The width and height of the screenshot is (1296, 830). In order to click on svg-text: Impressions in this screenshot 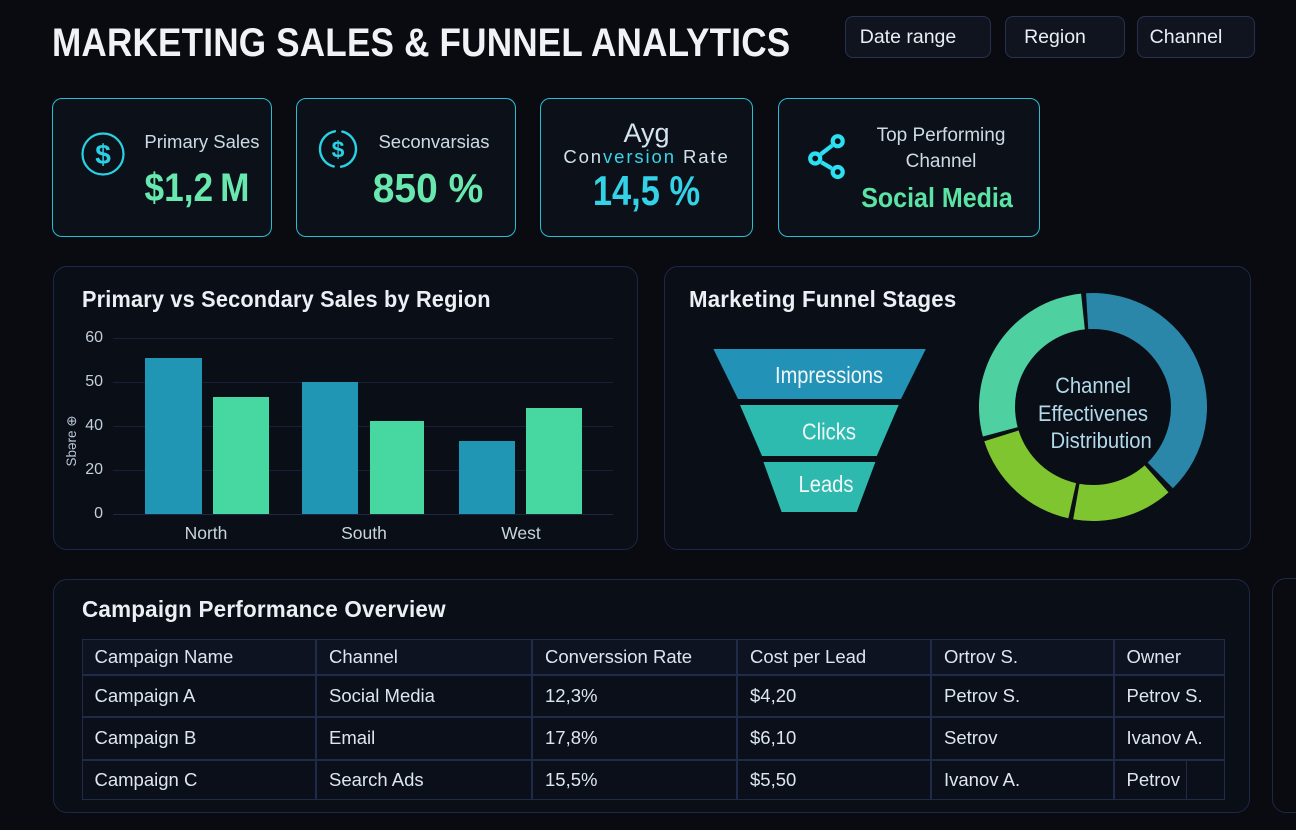, I will do `click(829, 375)`.